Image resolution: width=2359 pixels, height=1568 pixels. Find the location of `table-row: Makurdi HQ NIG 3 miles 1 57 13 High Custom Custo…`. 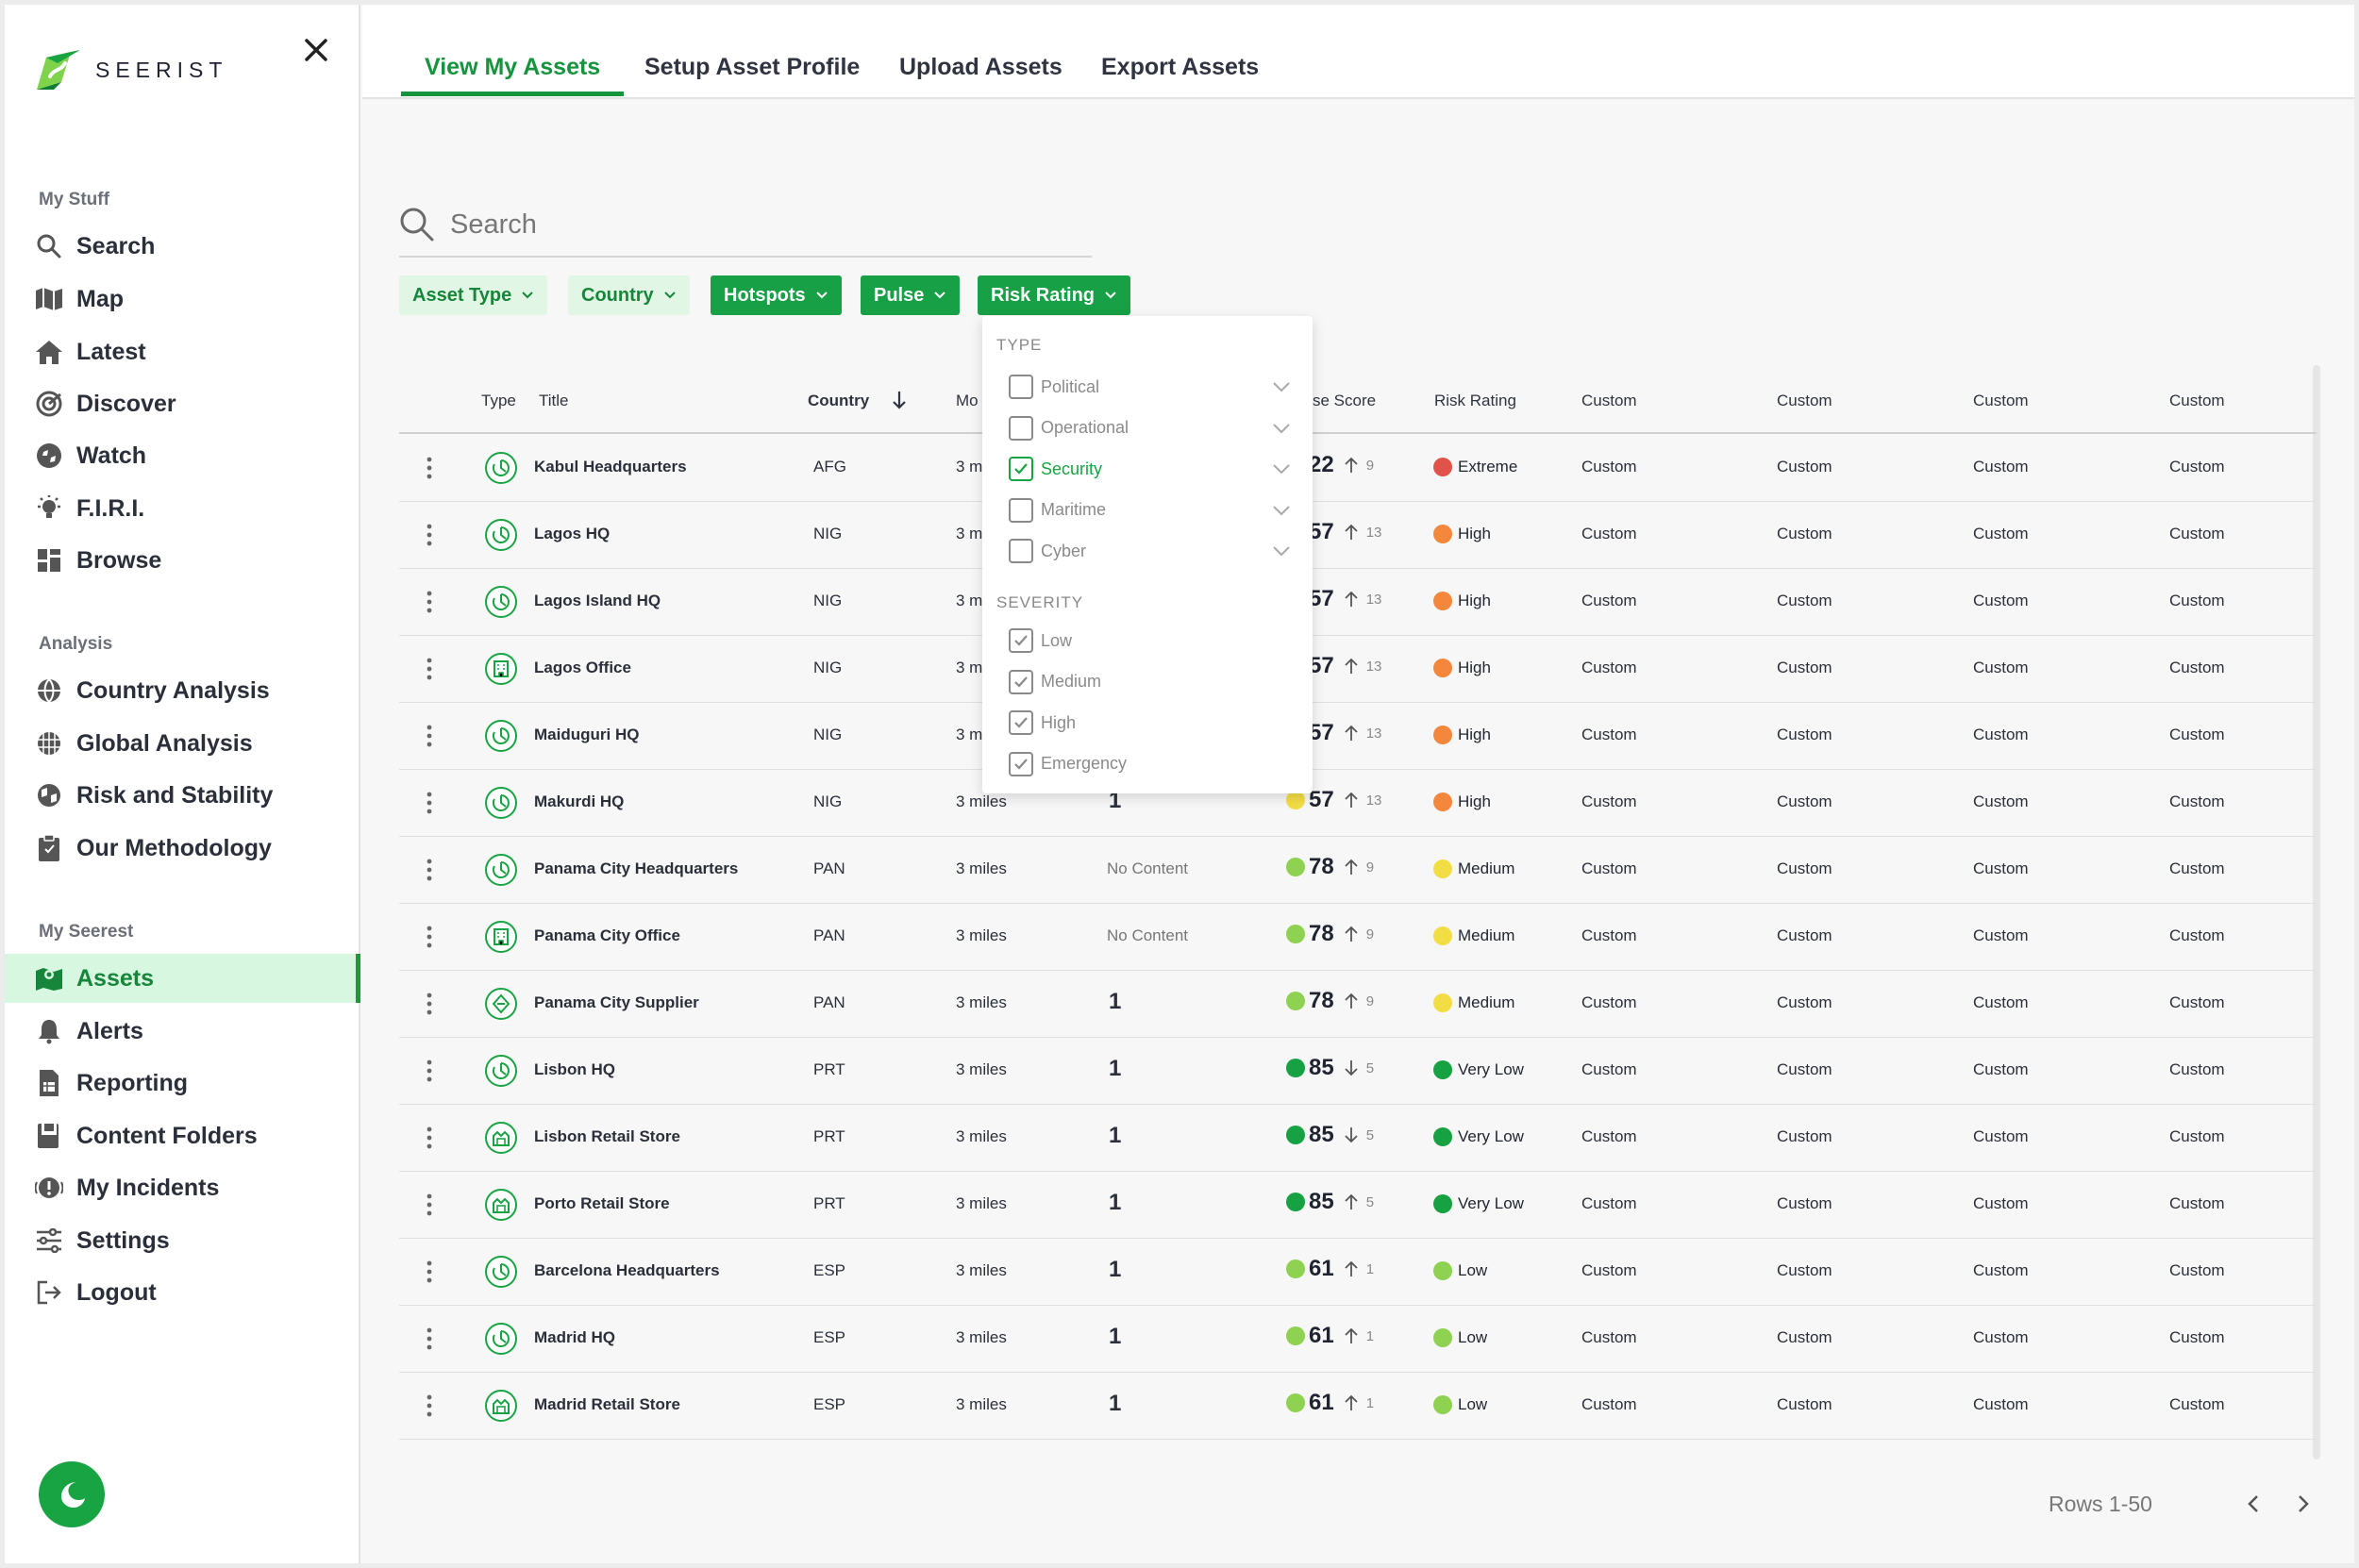

table-row: Makurdi HQ NIG 3 miles 1 57 13 High Custom Custo… is located at coordinates (1358, 803).